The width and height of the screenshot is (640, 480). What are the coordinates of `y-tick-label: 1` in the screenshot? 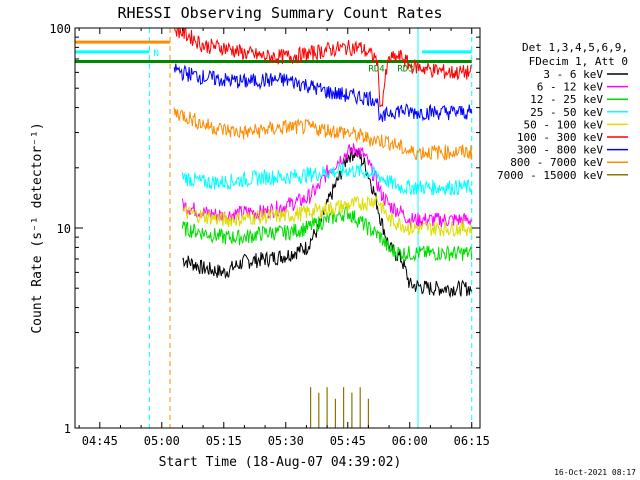 It's located at (67, 429).